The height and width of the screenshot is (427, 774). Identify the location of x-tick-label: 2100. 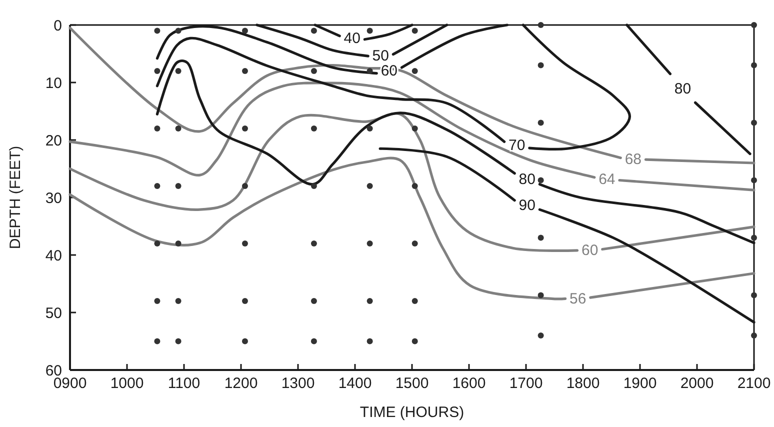
(754, 383).